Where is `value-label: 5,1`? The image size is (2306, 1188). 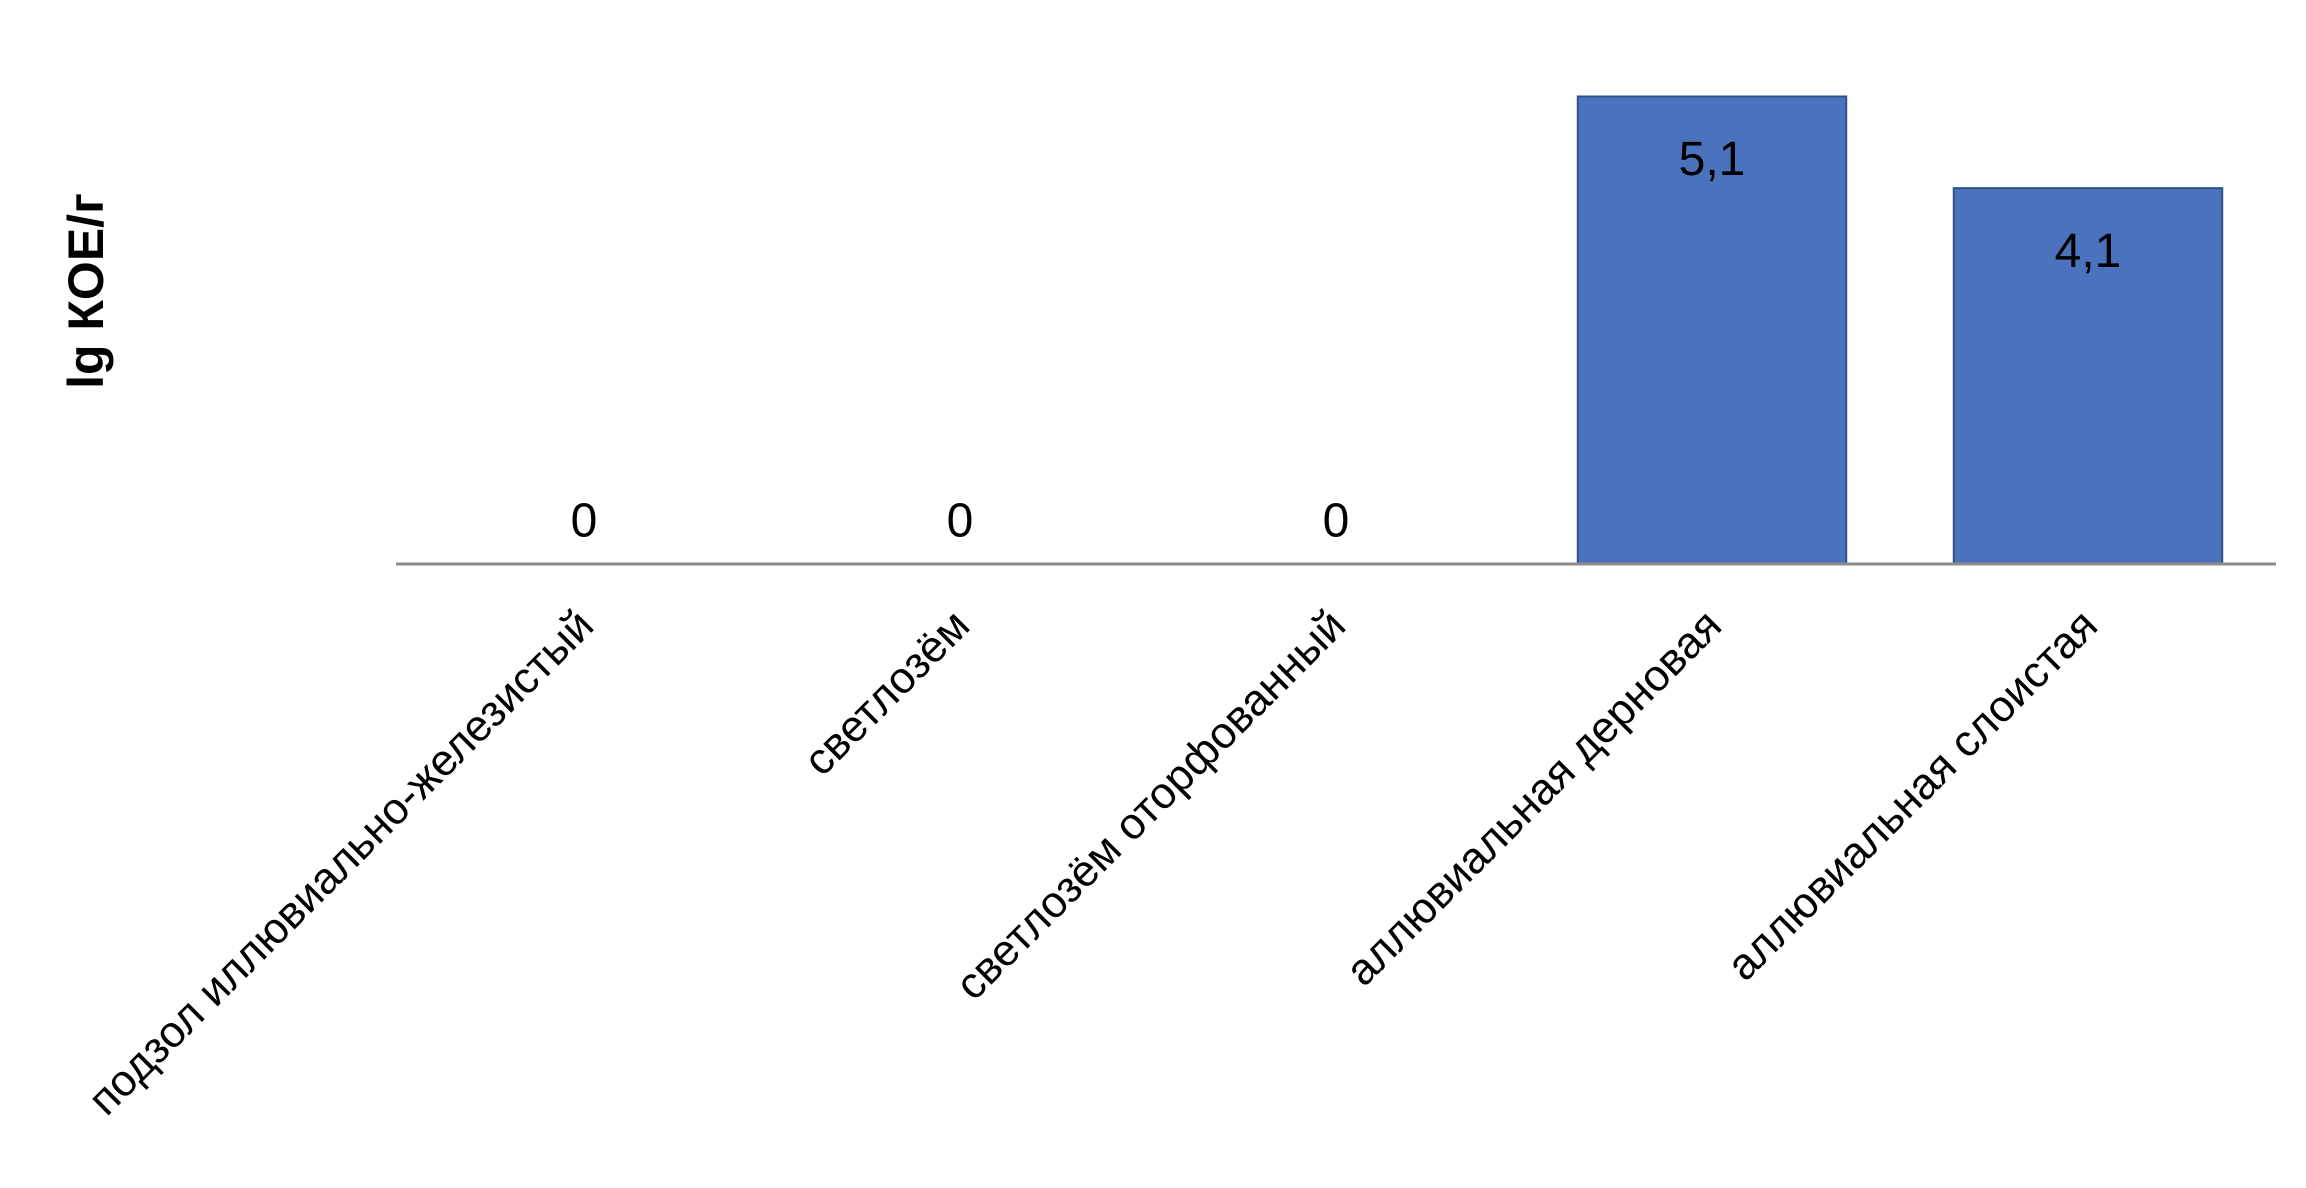 value-label: 5,1 is located at coordinates (1712, 159).